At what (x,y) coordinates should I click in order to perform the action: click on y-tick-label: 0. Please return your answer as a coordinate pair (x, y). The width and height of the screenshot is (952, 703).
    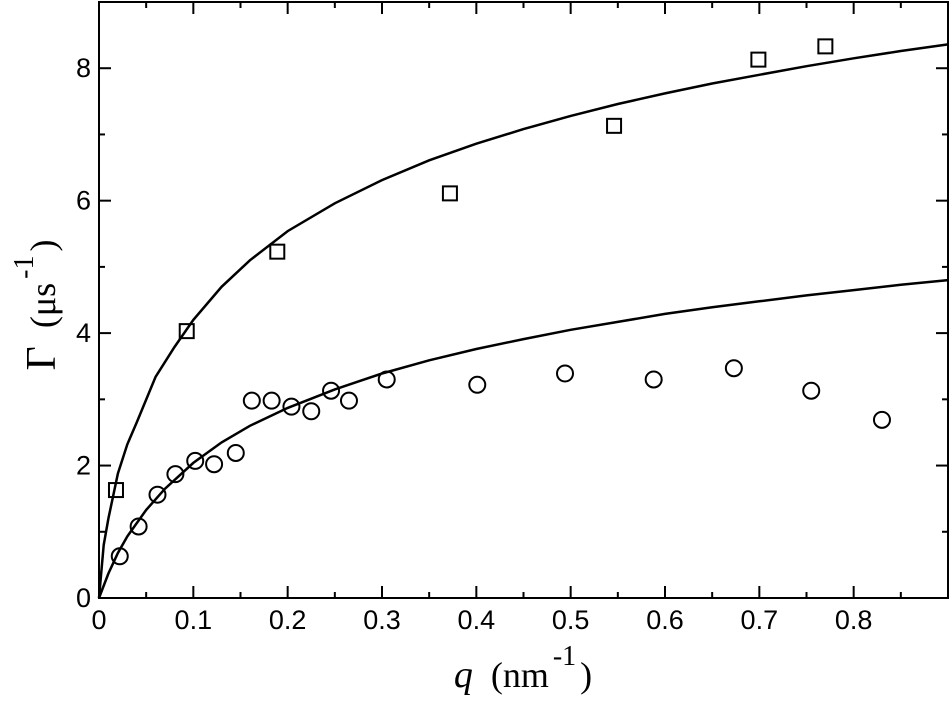
    Looking at the image, I should click on (83, 598).